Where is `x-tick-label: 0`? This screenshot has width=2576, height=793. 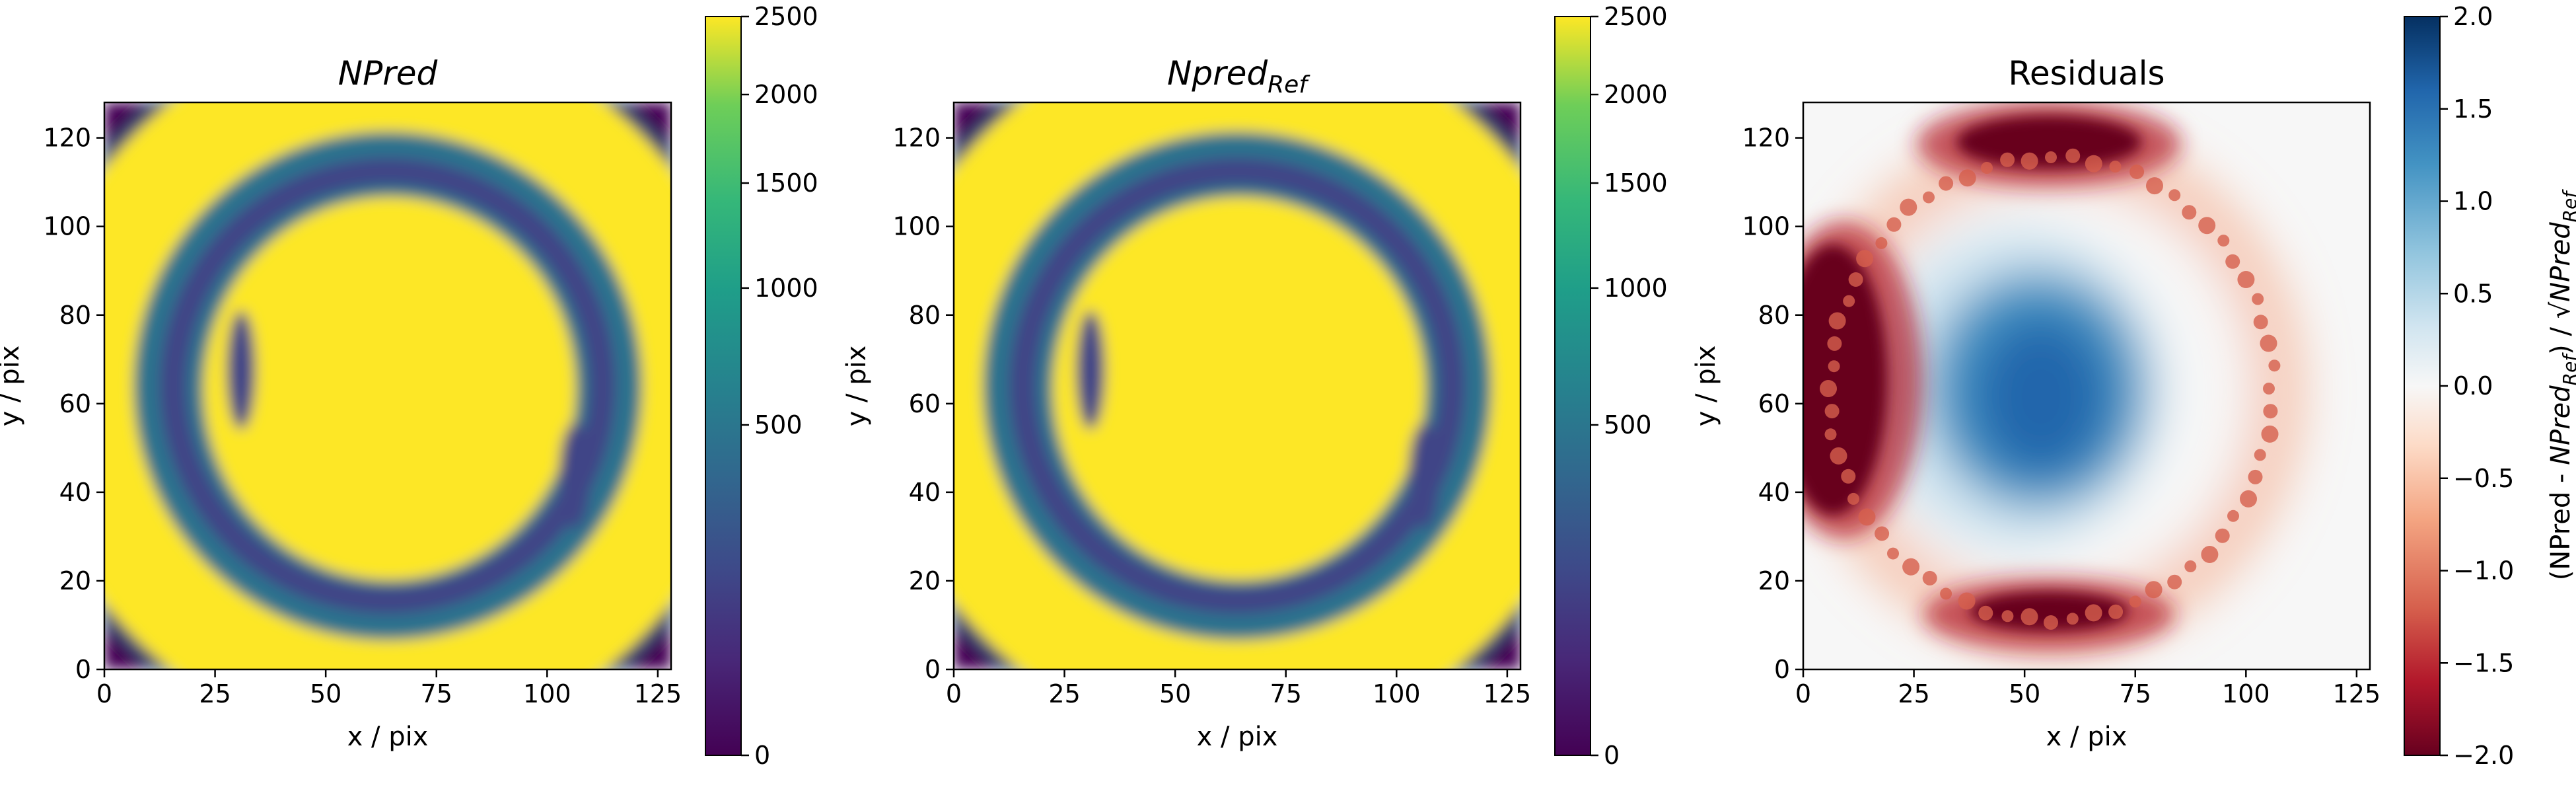
x-tick-label: 0 is located at coordinates (1803, 693).